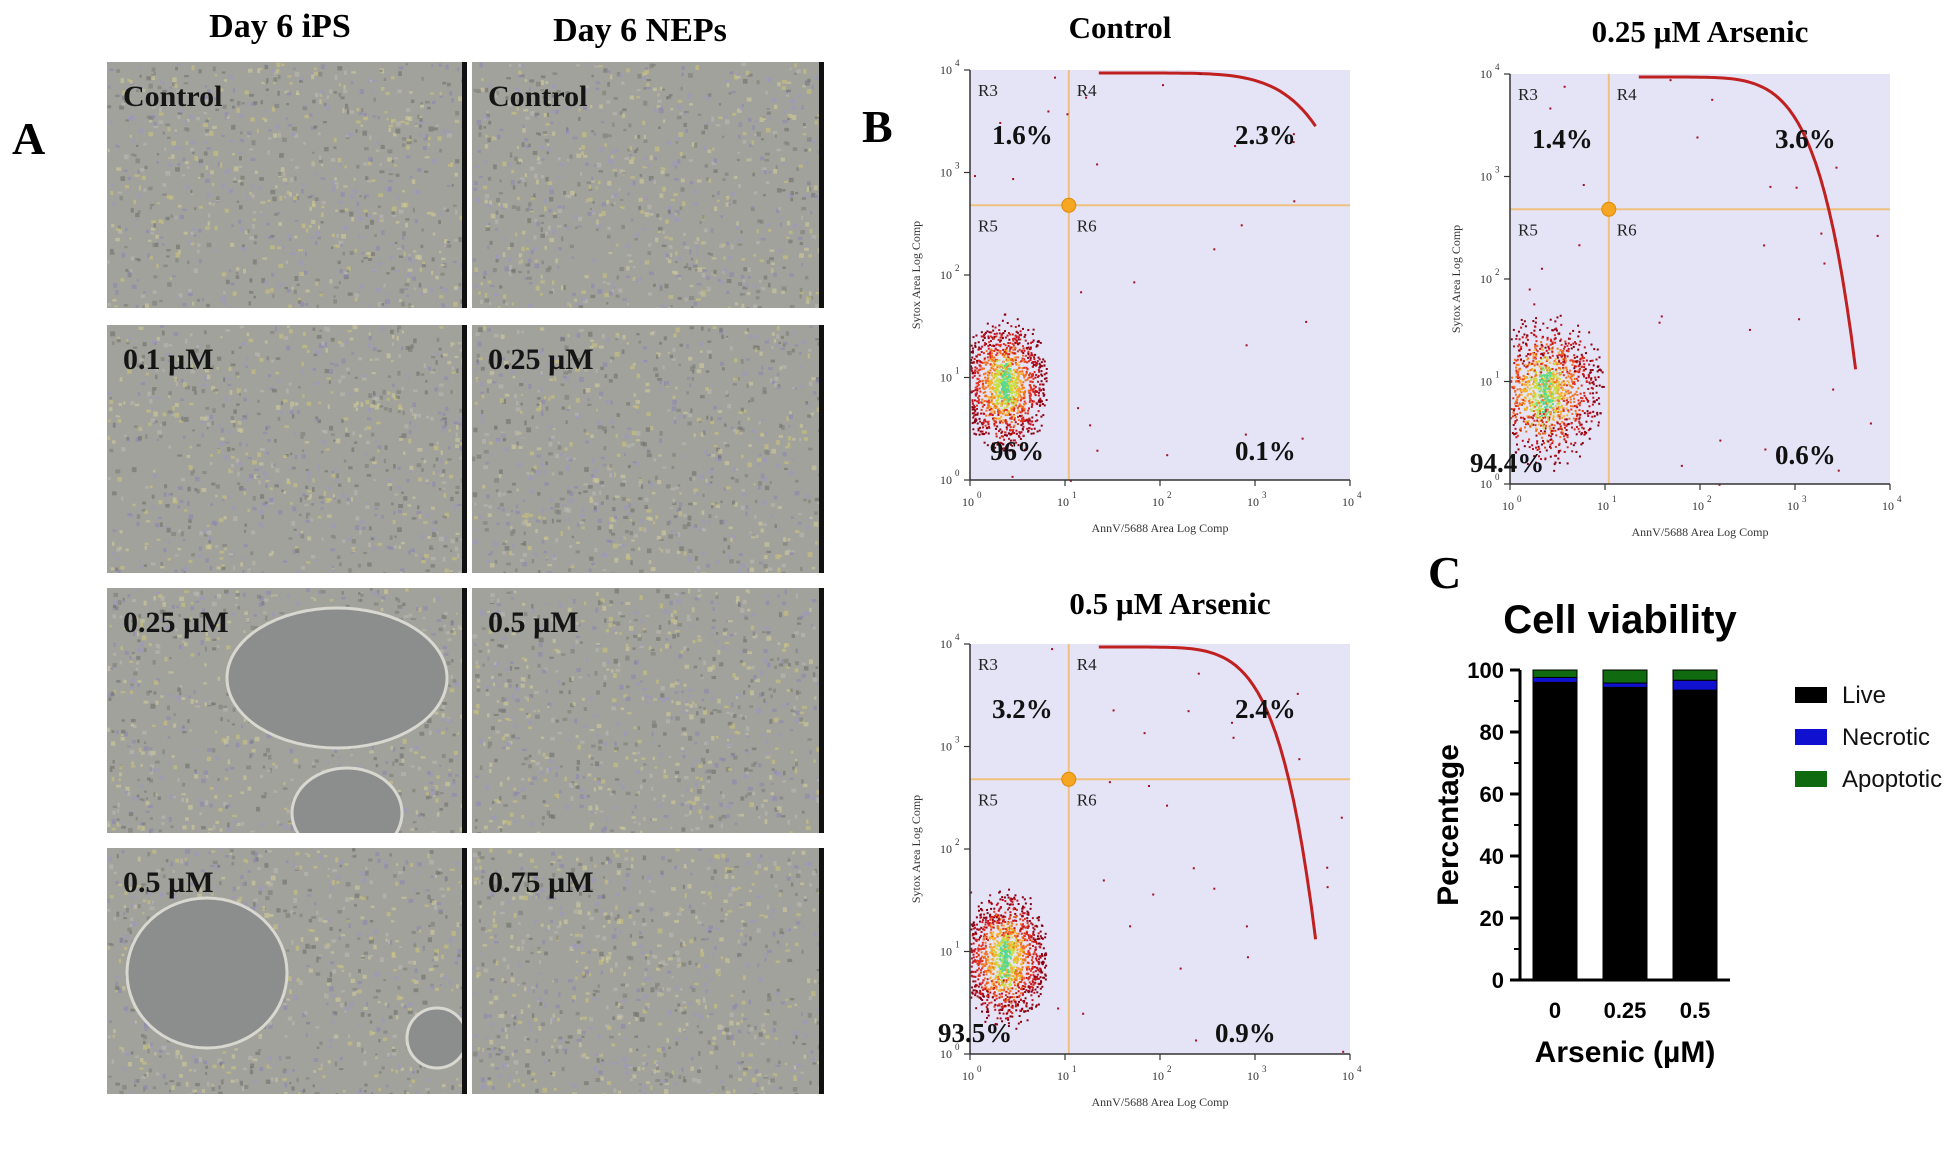 The height and width of the screenshot is (1160, 1949). Describe the element at coordinates (1892, 779) in the screenshot. I see `legend-label: Apoptotic` at that location.